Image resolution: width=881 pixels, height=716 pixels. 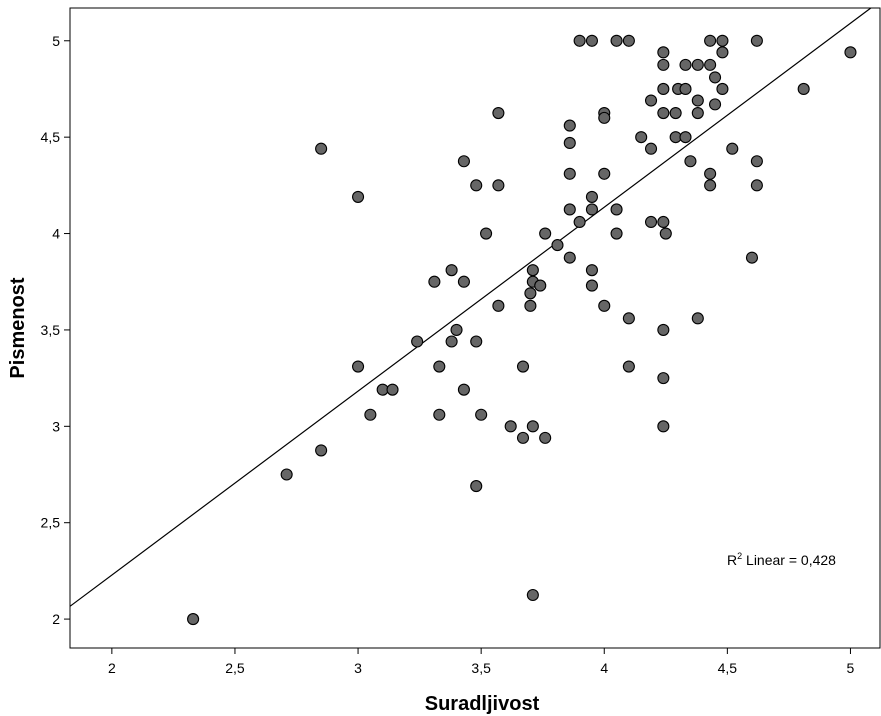 I want to click on x-tick-label: 4, so click(x=604, y=668).